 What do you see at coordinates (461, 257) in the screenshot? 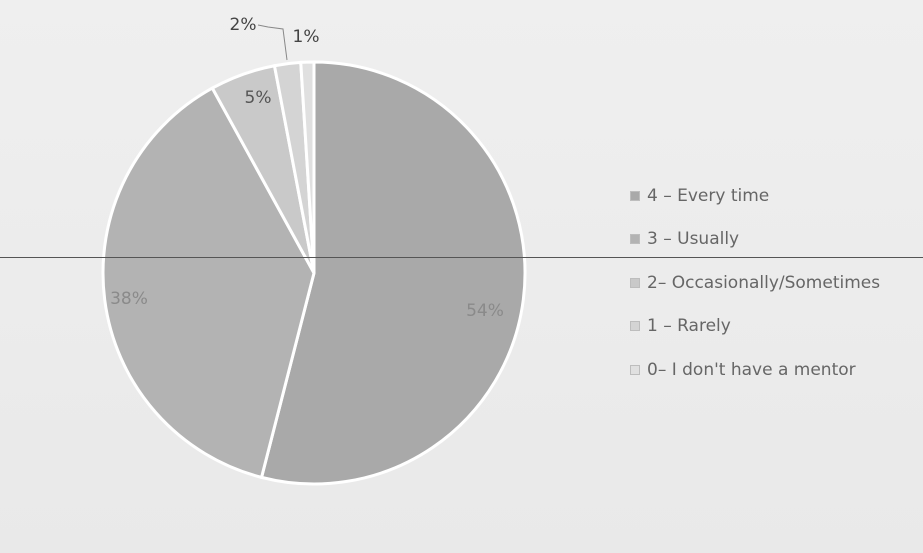
I see `scan-line-artifact` at bounding box center [461, 257].